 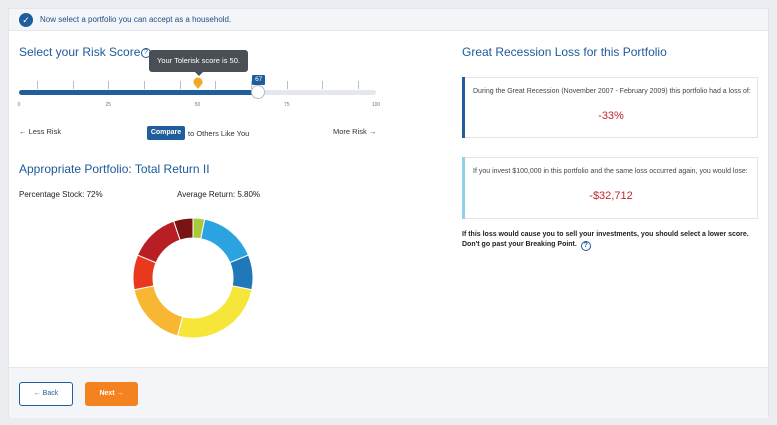 I want to click on risk-score-heading: Select your Risk Score, so click(x=80, y=52).